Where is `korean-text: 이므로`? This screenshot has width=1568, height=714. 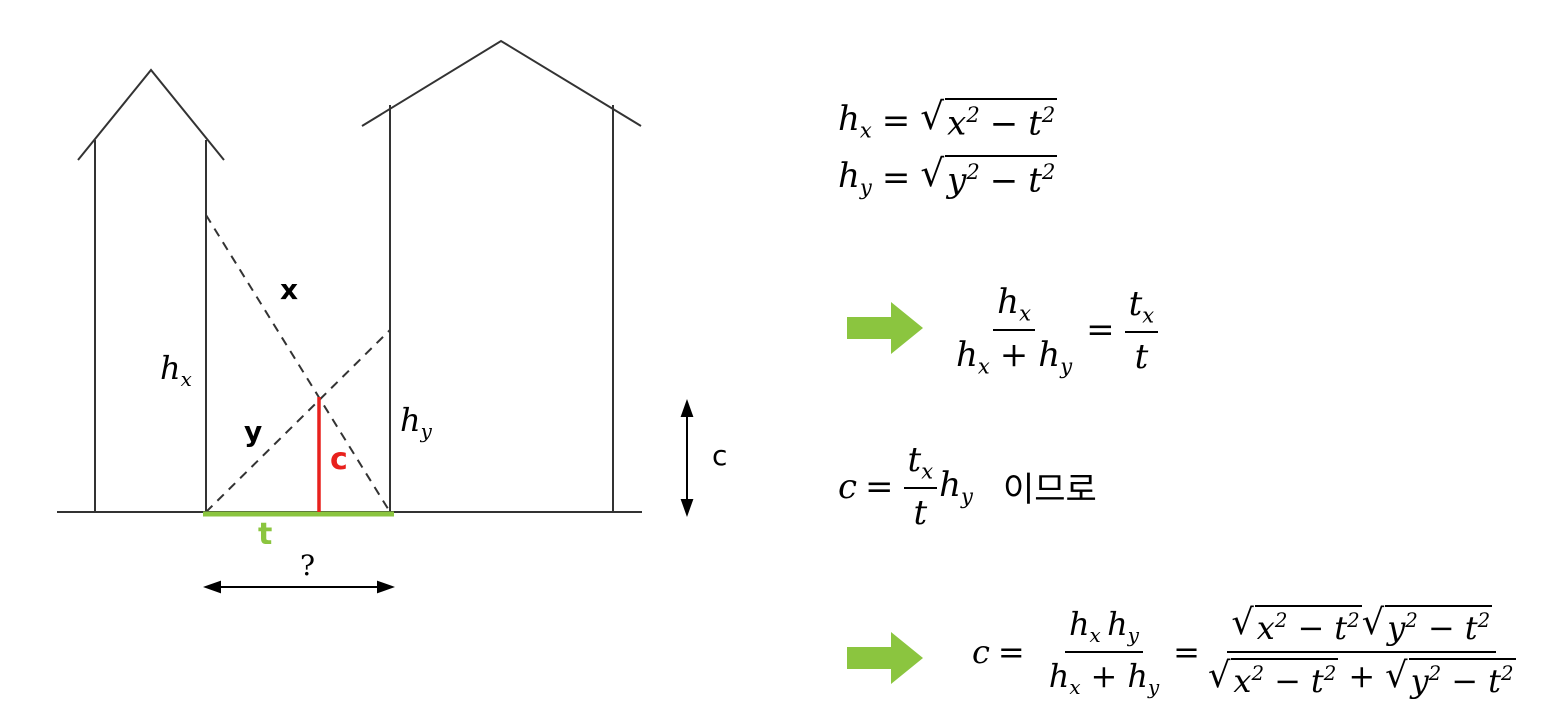
korean-text: 이므로 is located at coordinates (1049, 490).